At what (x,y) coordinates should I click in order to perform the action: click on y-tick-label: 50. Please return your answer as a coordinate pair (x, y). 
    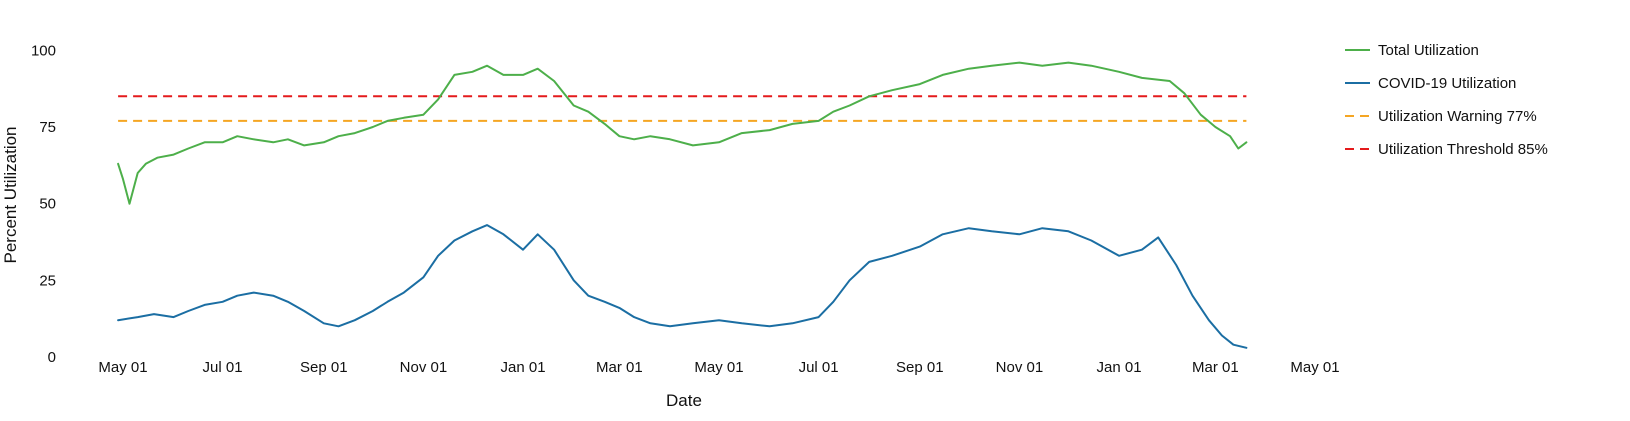
    Looking at the image, I should click on (47, 204).